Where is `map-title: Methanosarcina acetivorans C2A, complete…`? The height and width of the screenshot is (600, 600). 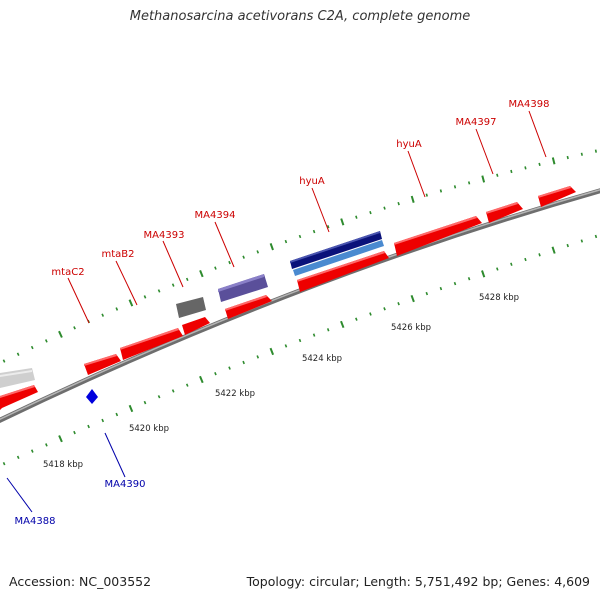 map-title: Methanosarcina acetivorans C2A, complete… is located at coordinates (300, 16).